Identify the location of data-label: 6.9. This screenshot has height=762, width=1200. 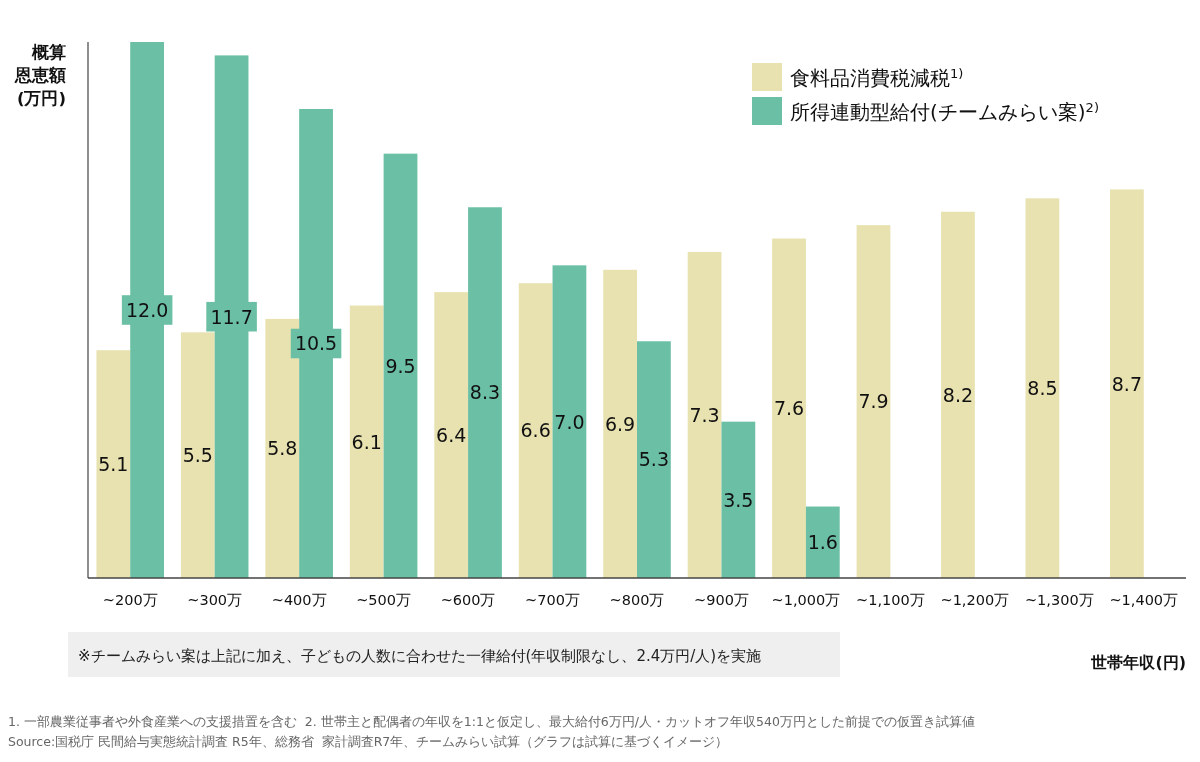
(620, 423).